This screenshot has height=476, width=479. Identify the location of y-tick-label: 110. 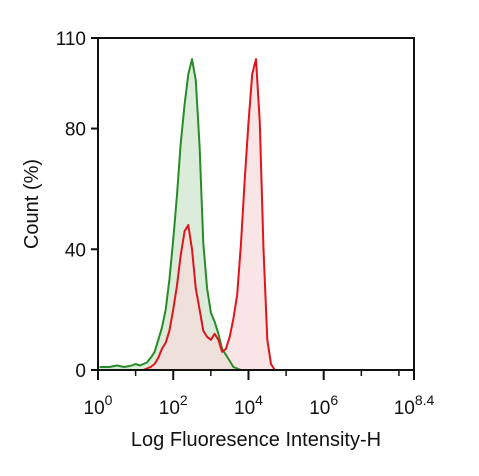
(71, 39).